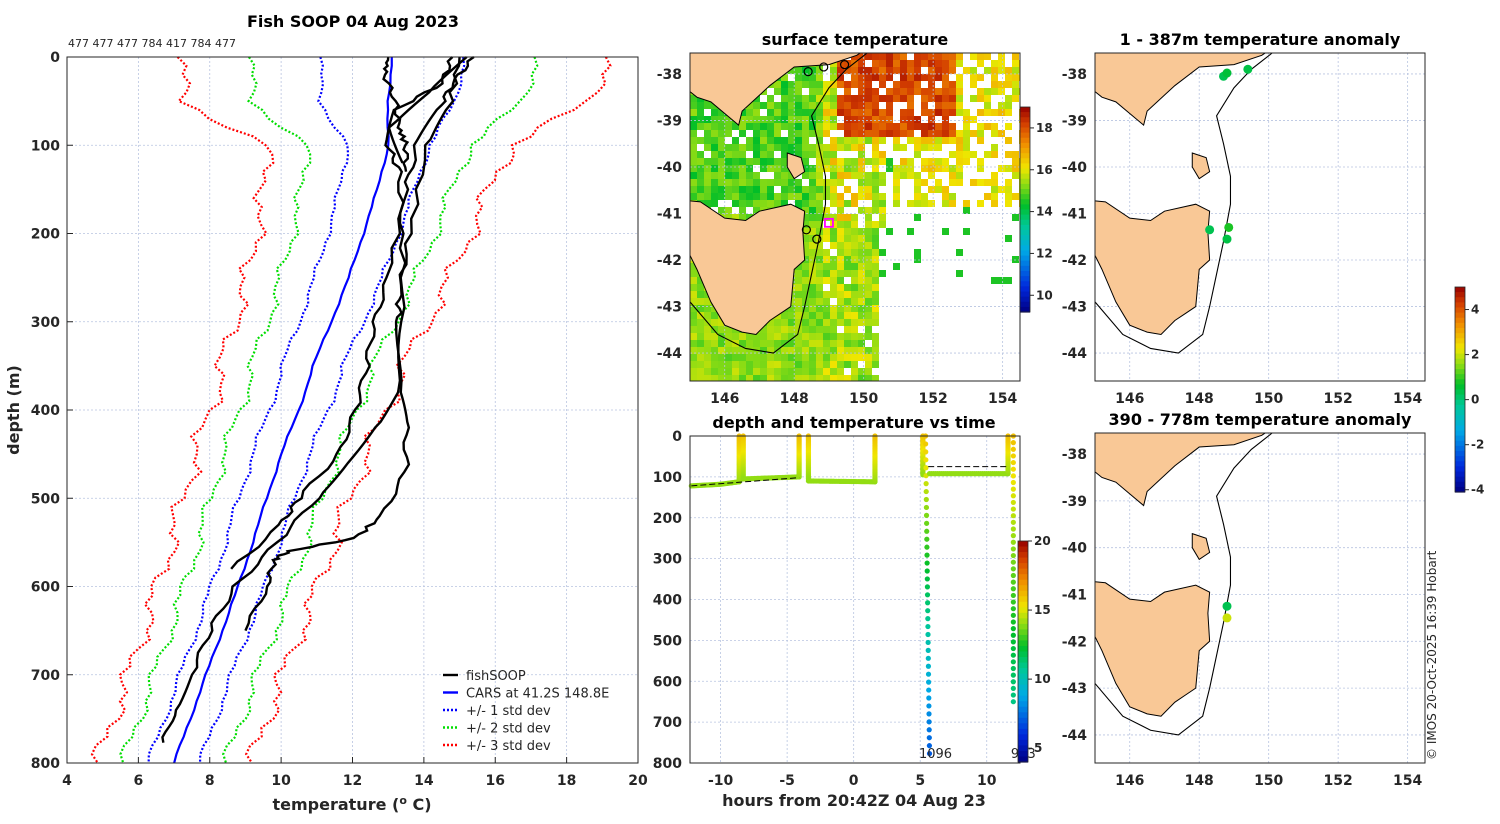 The height and width of the screenshot is (824, 1500). Describe the element at coordinates (566, 781) in the screenshot. I see `x-tick-label: 18` at that location.